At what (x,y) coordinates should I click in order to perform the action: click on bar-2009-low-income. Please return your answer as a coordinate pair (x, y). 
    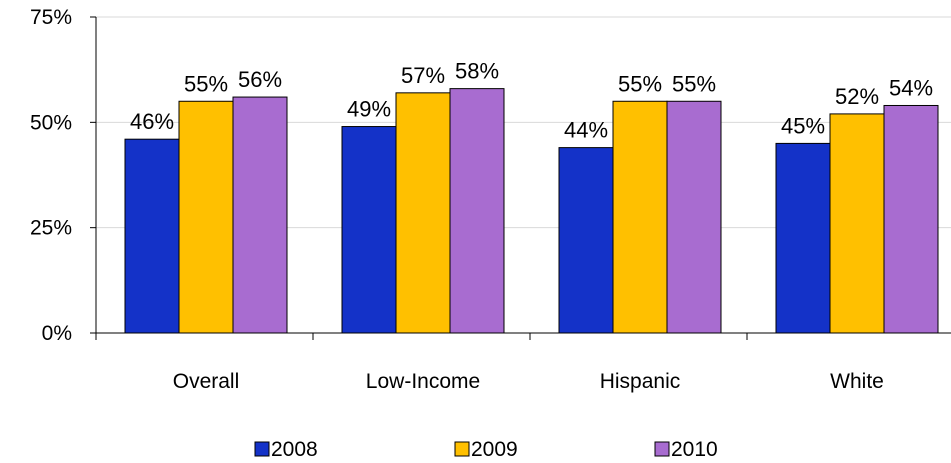
    Looking at the image, I should click on (423, 213).